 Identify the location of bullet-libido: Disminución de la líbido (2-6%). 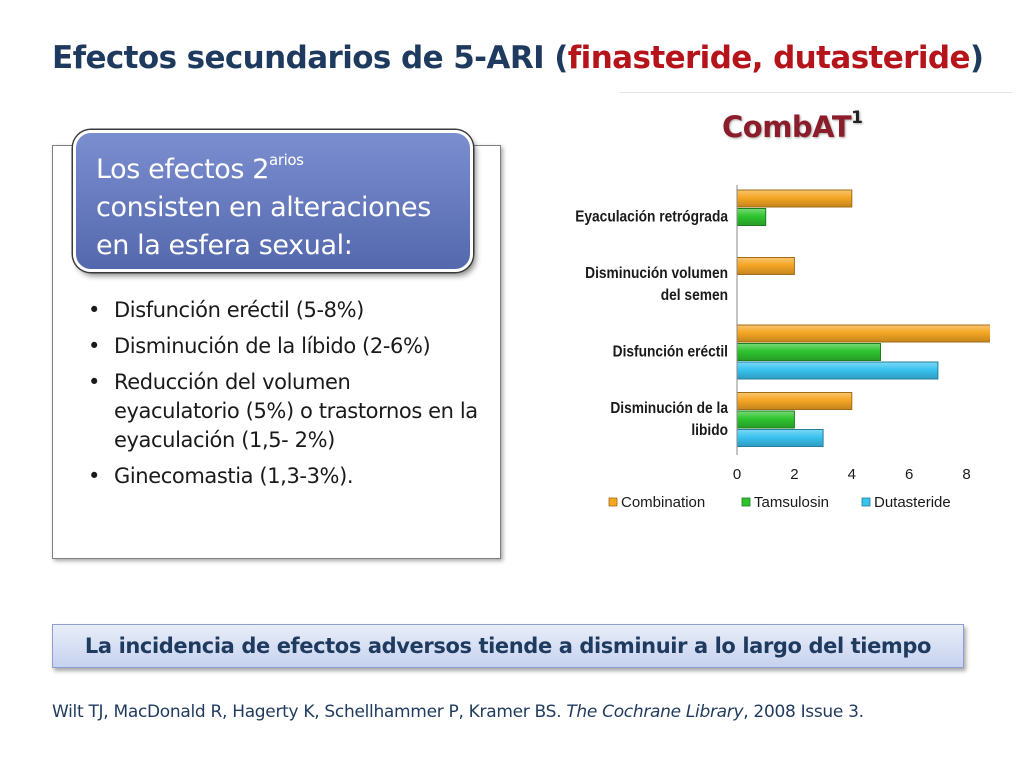
(283, 346).